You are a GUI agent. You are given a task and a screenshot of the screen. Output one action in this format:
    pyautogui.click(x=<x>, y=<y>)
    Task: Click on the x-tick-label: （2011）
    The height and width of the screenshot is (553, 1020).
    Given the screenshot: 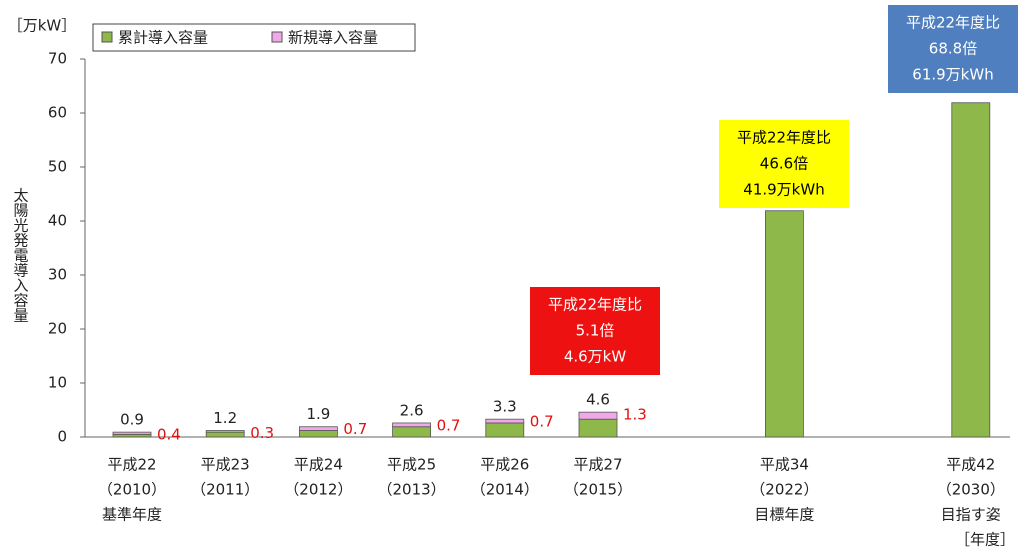 What is the action you would take?
    pyautogui.click(x=225, y=490)
    